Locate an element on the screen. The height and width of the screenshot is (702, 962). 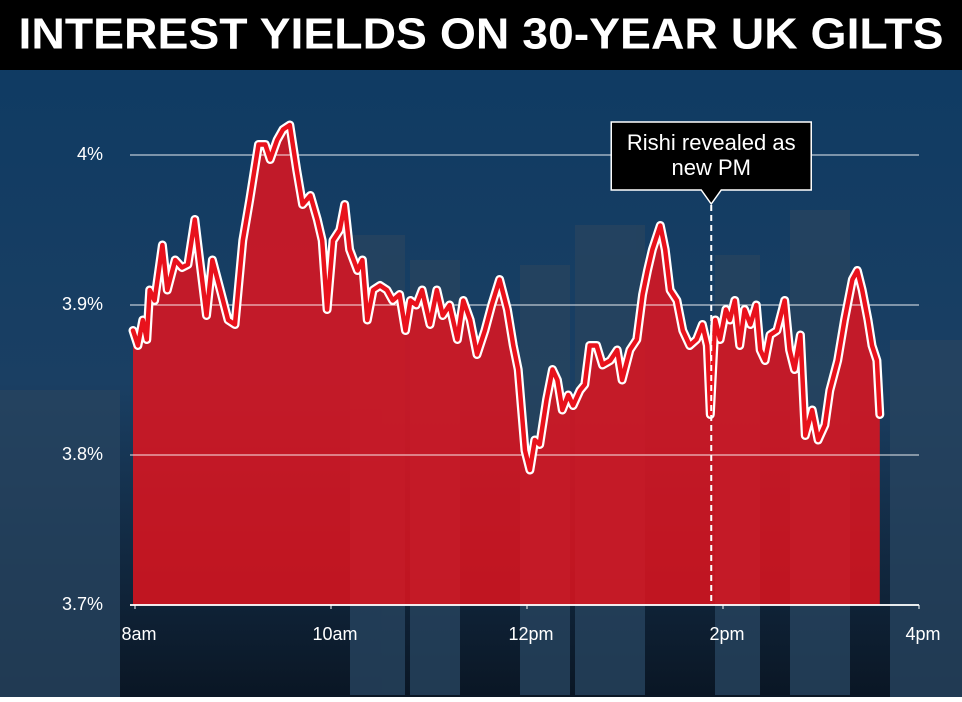
y-tick-label: 3.7% is located at coordinates (82, 604).